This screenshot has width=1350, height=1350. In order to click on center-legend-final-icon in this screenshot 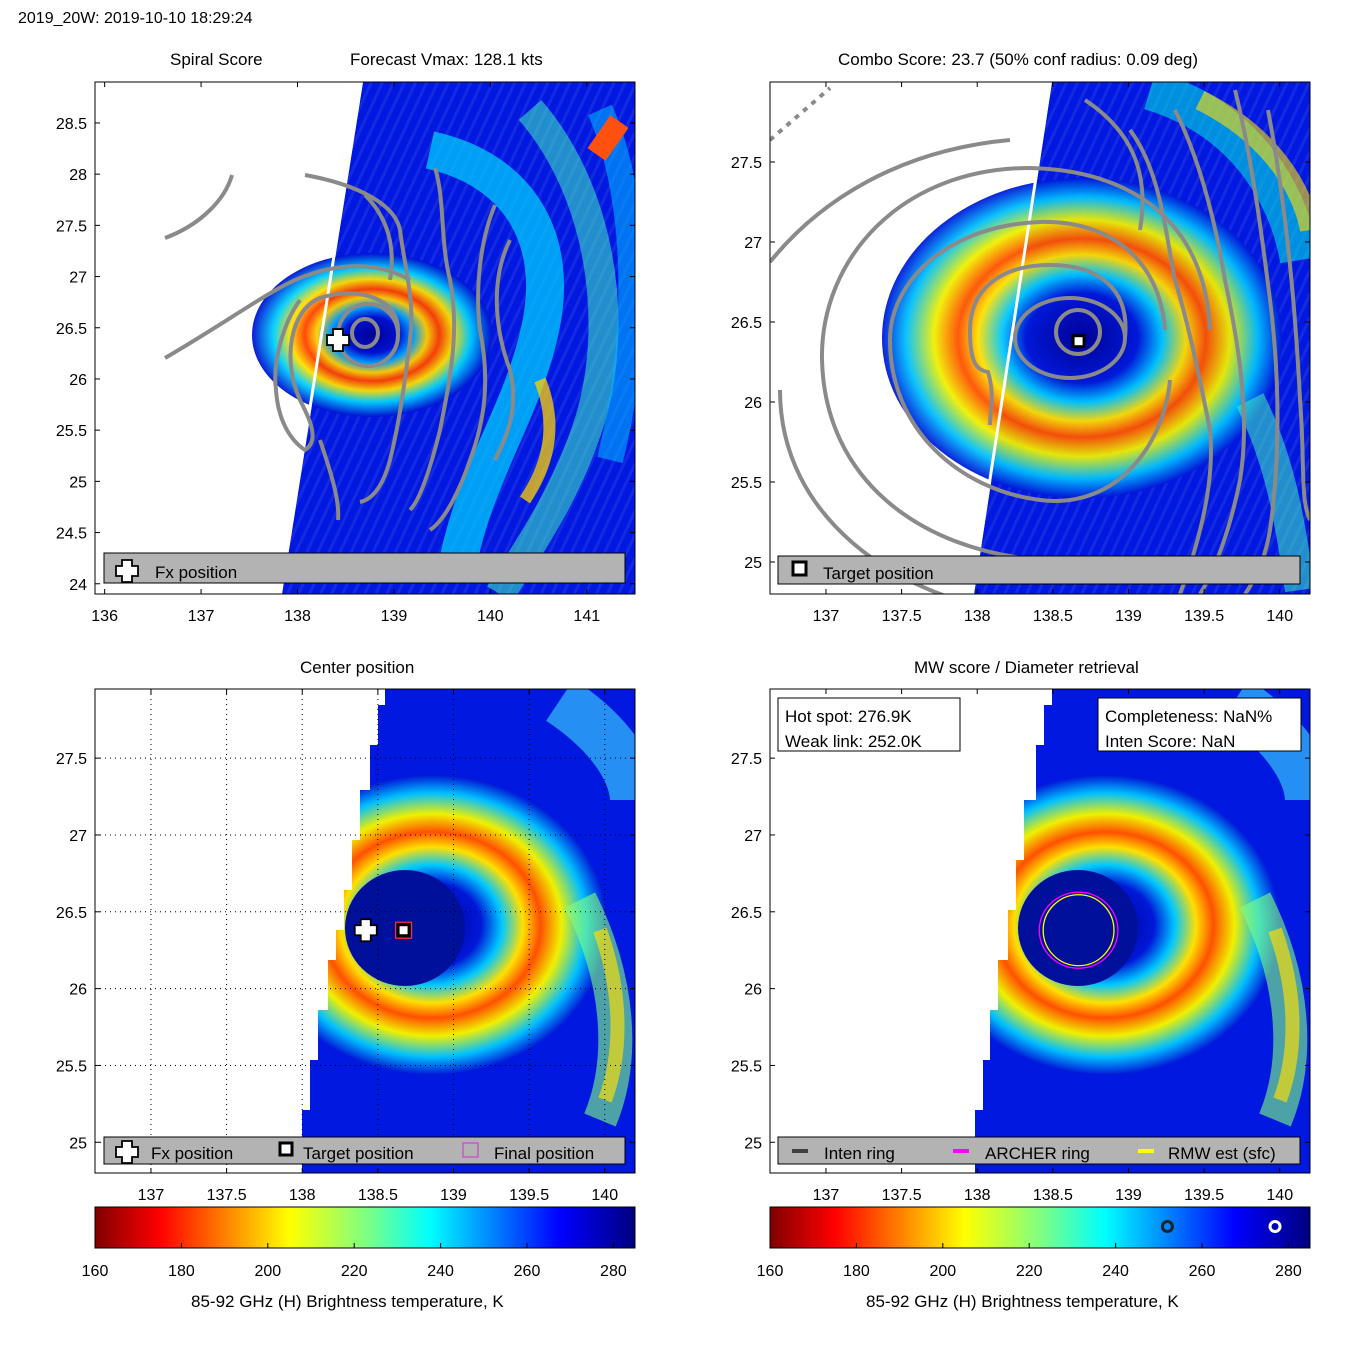, I will do `click(470, 1150)`.